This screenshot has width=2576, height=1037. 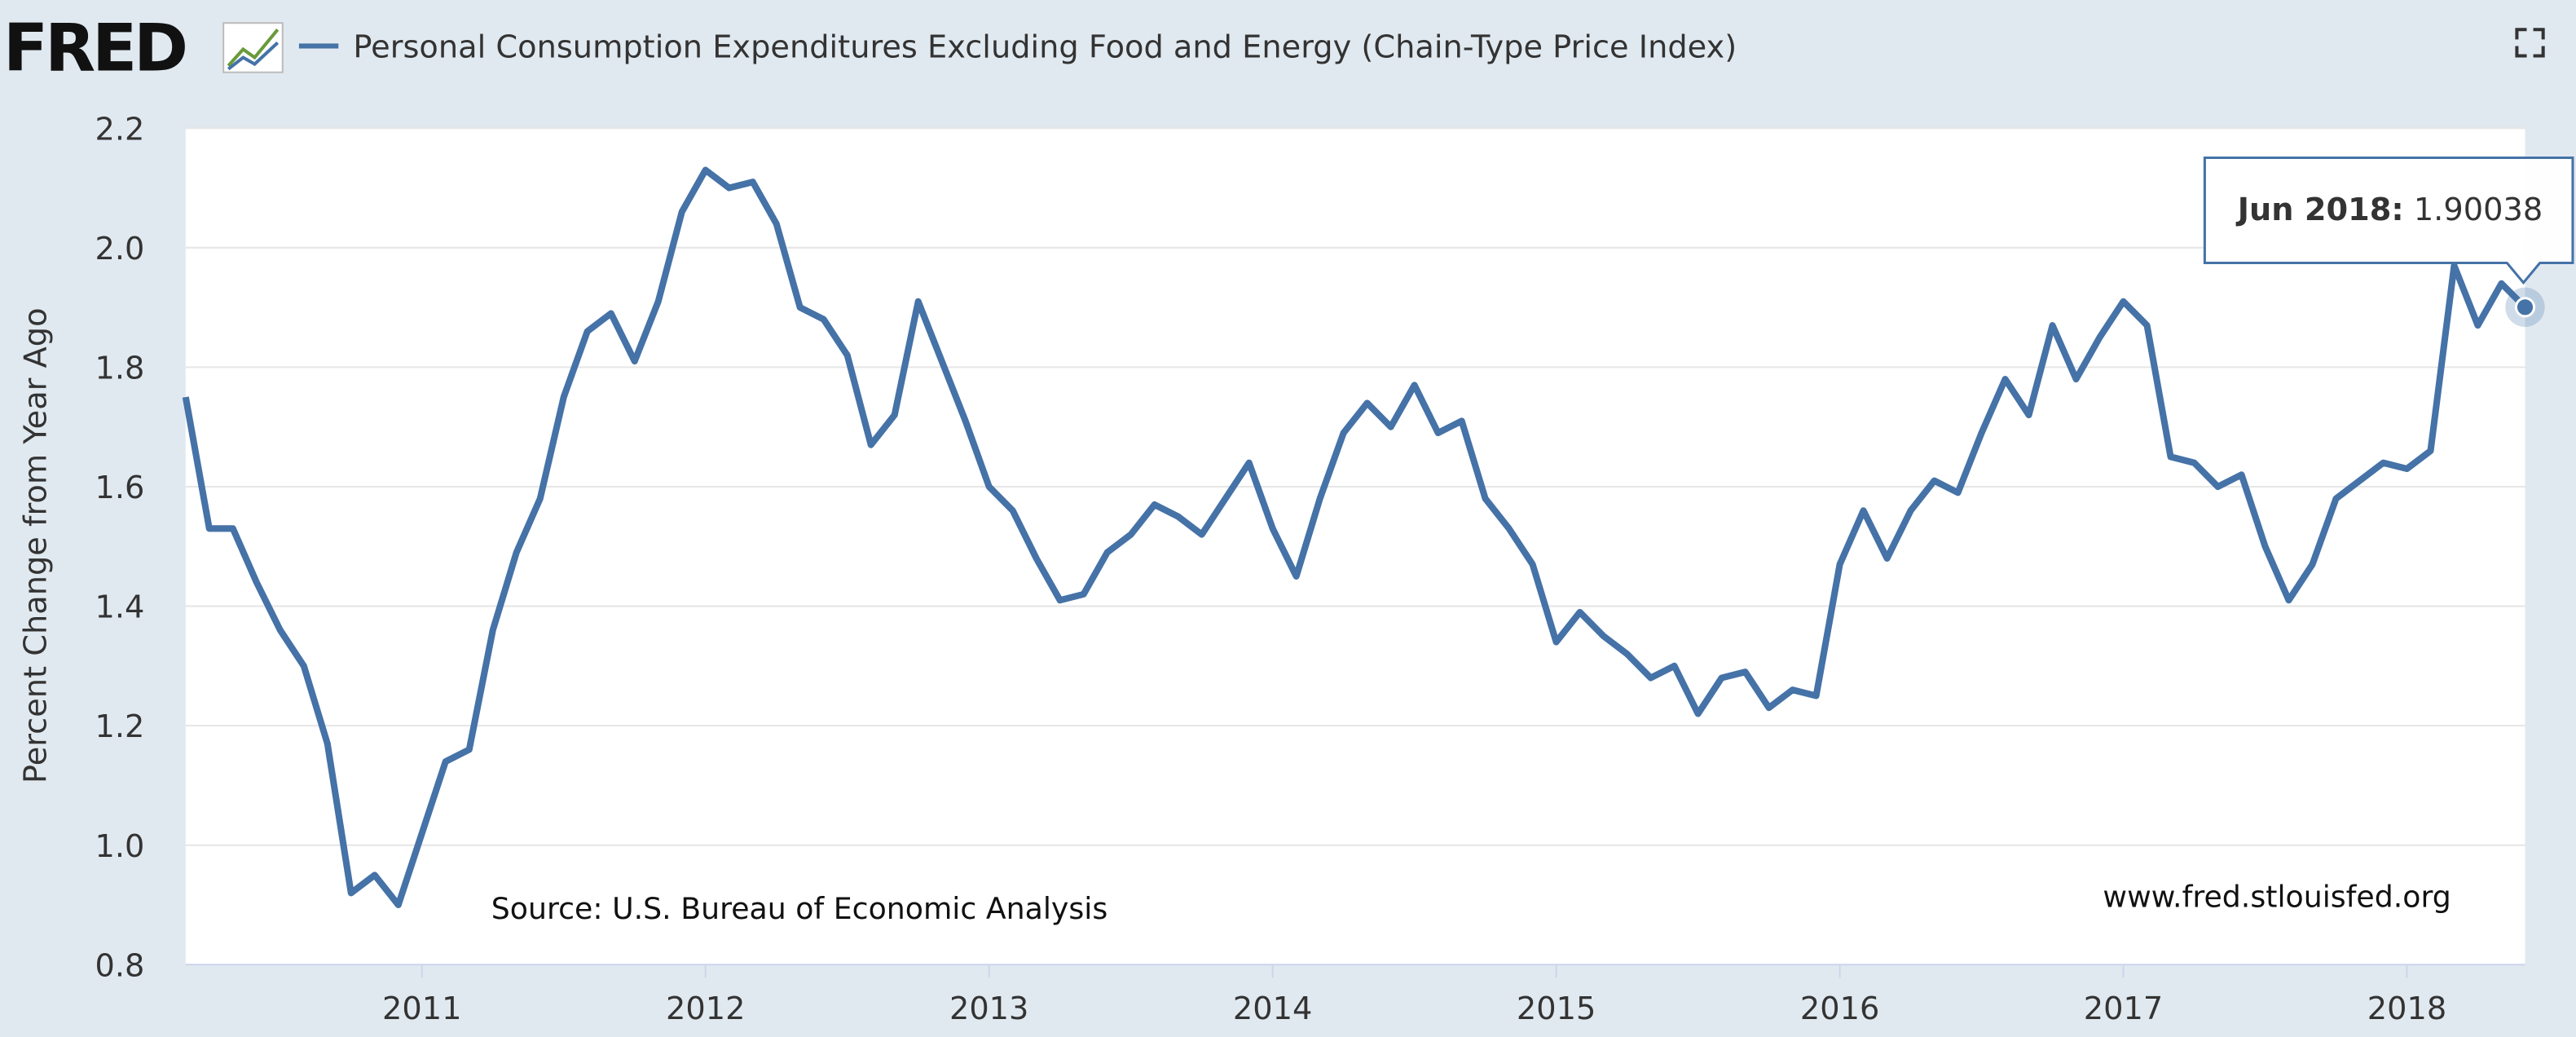 I want to click on x-tick-label: 2015, so click(x=1557, y=1009).